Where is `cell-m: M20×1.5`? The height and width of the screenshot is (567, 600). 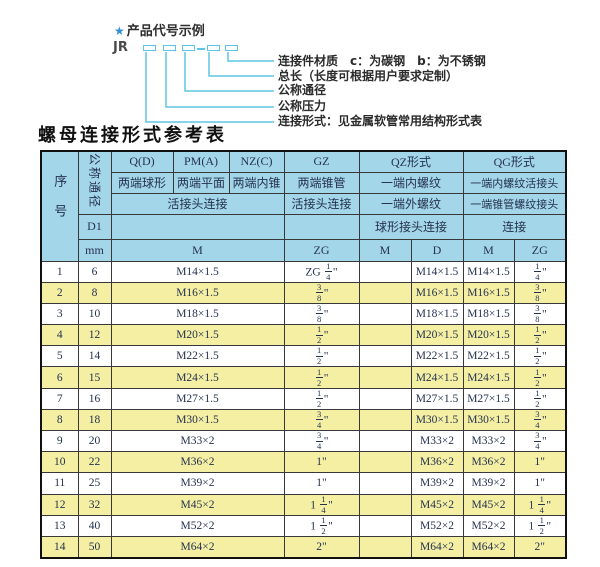 cell-m: M20×1.5 is located at coordinates (197, 335).